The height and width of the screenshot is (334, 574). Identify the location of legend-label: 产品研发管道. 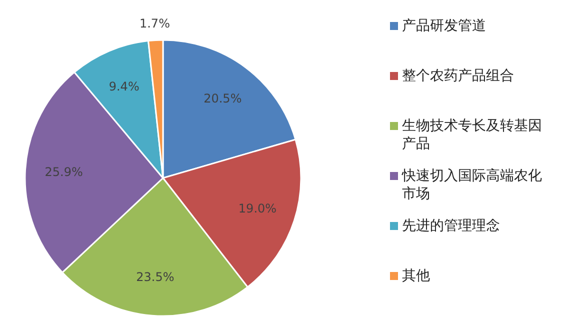
(444, 26).